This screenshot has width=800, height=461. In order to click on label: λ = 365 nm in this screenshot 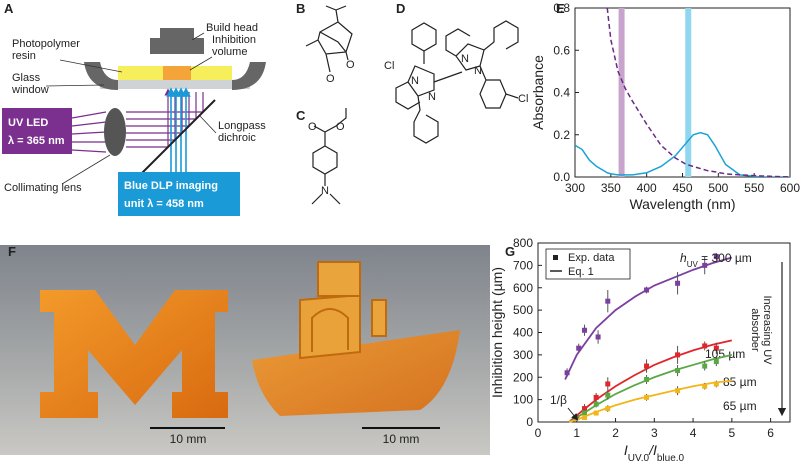, I will do `click(36, 141)`.